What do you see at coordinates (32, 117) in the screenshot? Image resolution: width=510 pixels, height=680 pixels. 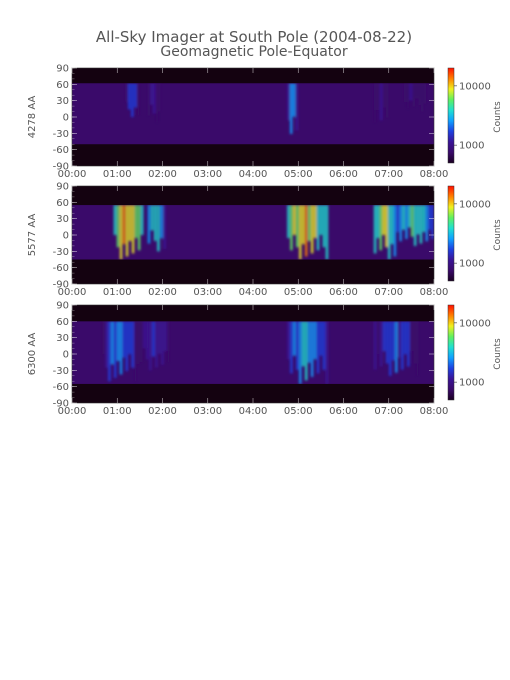 I see `y-axis-label: 4278 AA` at bounding box center [32, 117].